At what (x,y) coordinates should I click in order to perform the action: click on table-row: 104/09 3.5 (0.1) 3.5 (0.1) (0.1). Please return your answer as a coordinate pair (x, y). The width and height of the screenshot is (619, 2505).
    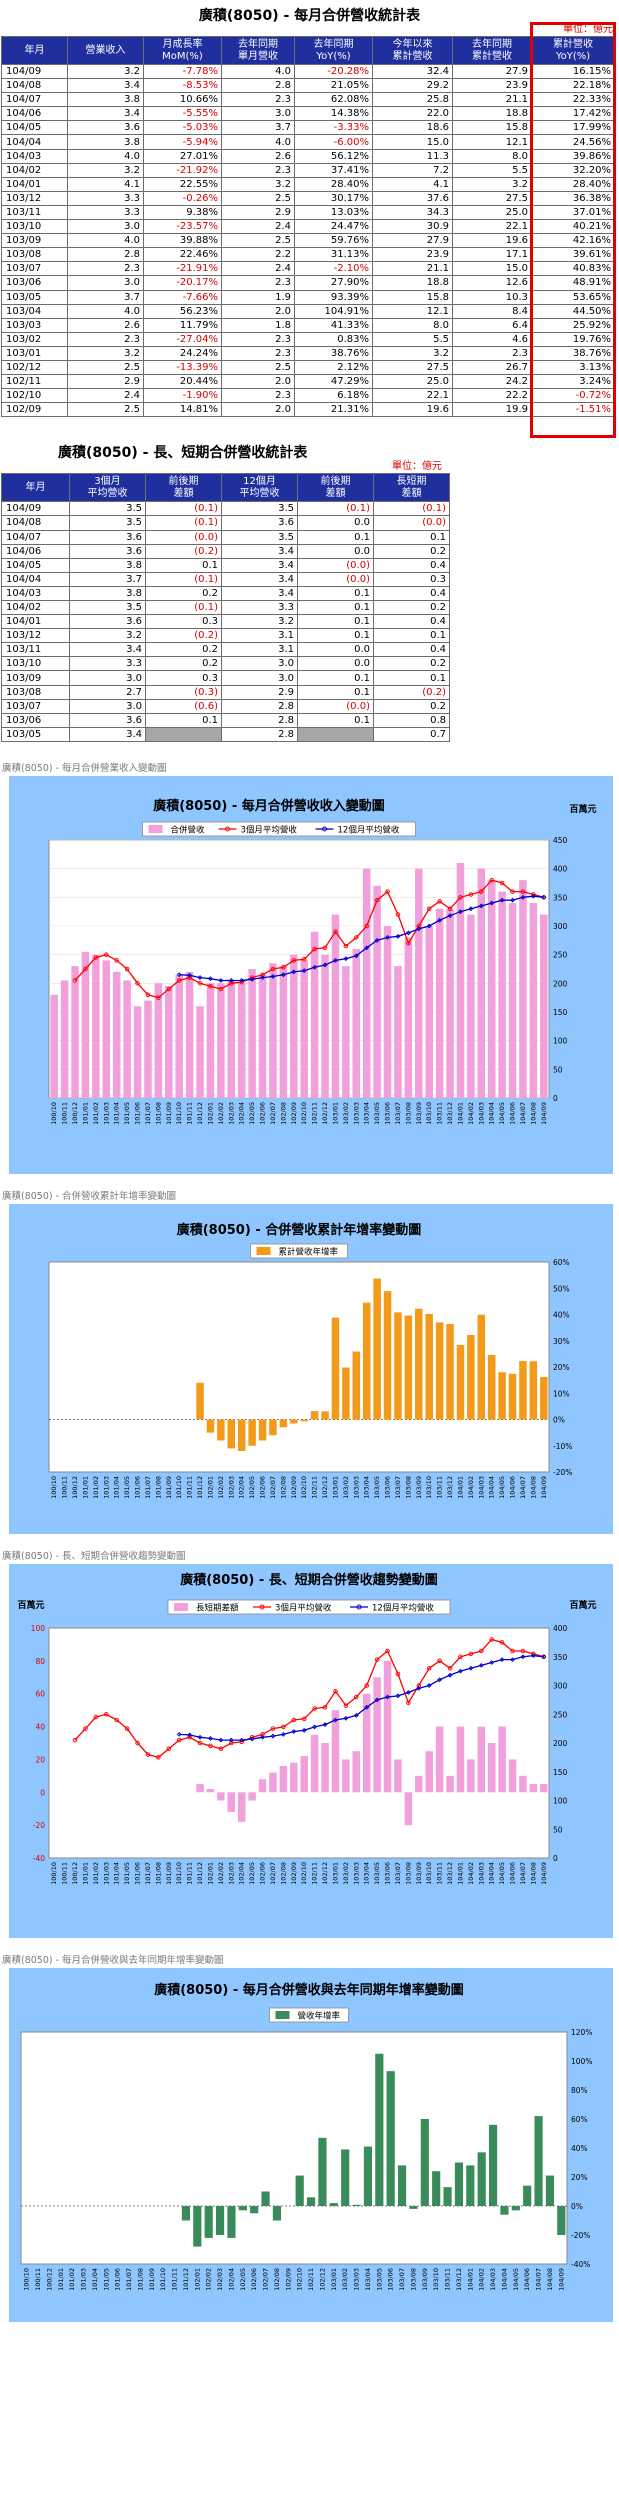
    Looking at the image, I should click on (225, 509).